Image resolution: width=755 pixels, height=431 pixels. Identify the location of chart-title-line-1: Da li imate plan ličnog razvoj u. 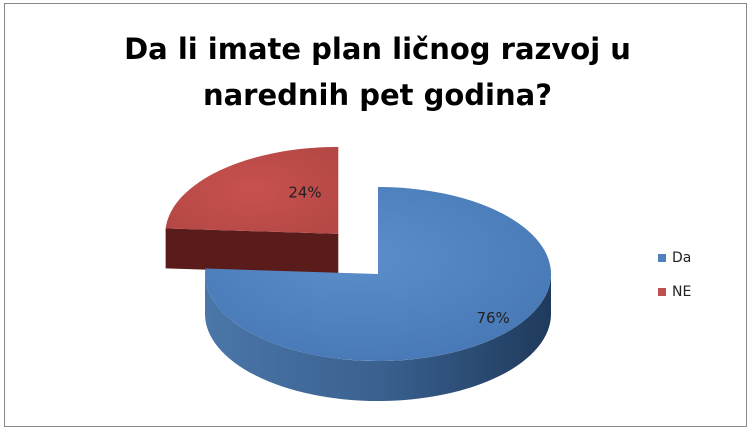
(377, 49).